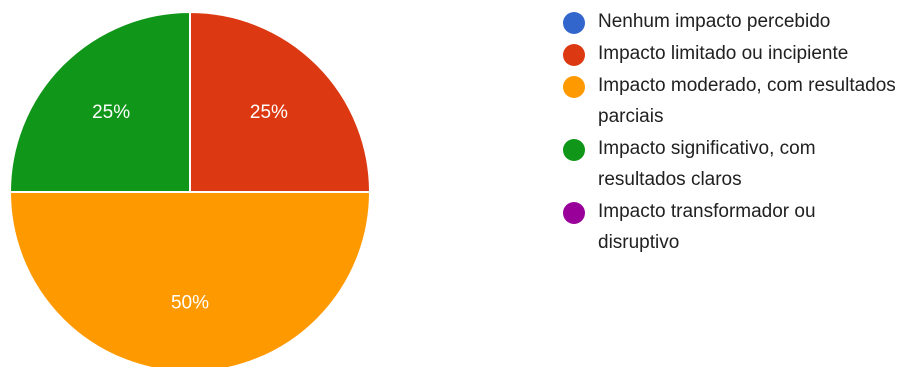 This screenshot has width=916, height=367. I want to click on legend-item: Impacto transformador ou disruptivo, so click(738, 229).